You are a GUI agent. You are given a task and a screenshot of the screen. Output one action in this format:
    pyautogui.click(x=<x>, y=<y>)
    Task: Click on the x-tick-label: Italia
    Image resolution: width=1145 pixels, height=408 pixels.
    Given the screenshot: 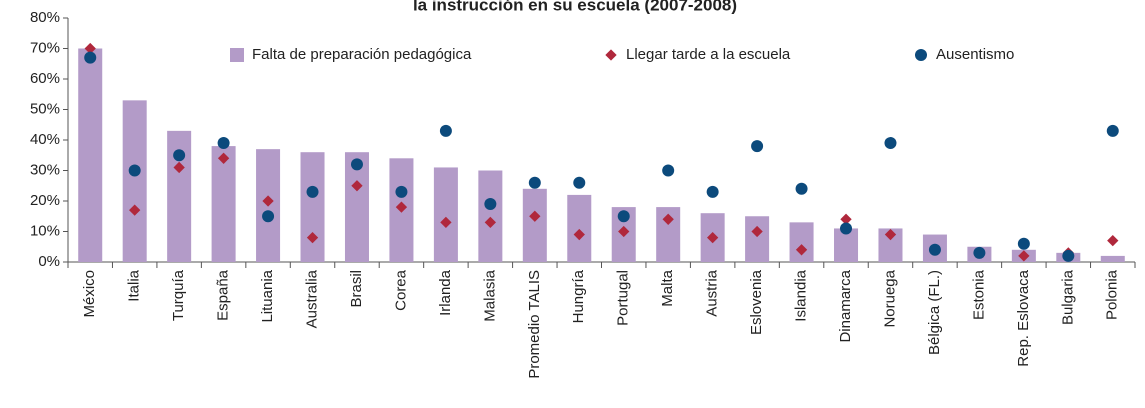 What is the action you would take?
    pyautogui.click(x=134, y=285)
    